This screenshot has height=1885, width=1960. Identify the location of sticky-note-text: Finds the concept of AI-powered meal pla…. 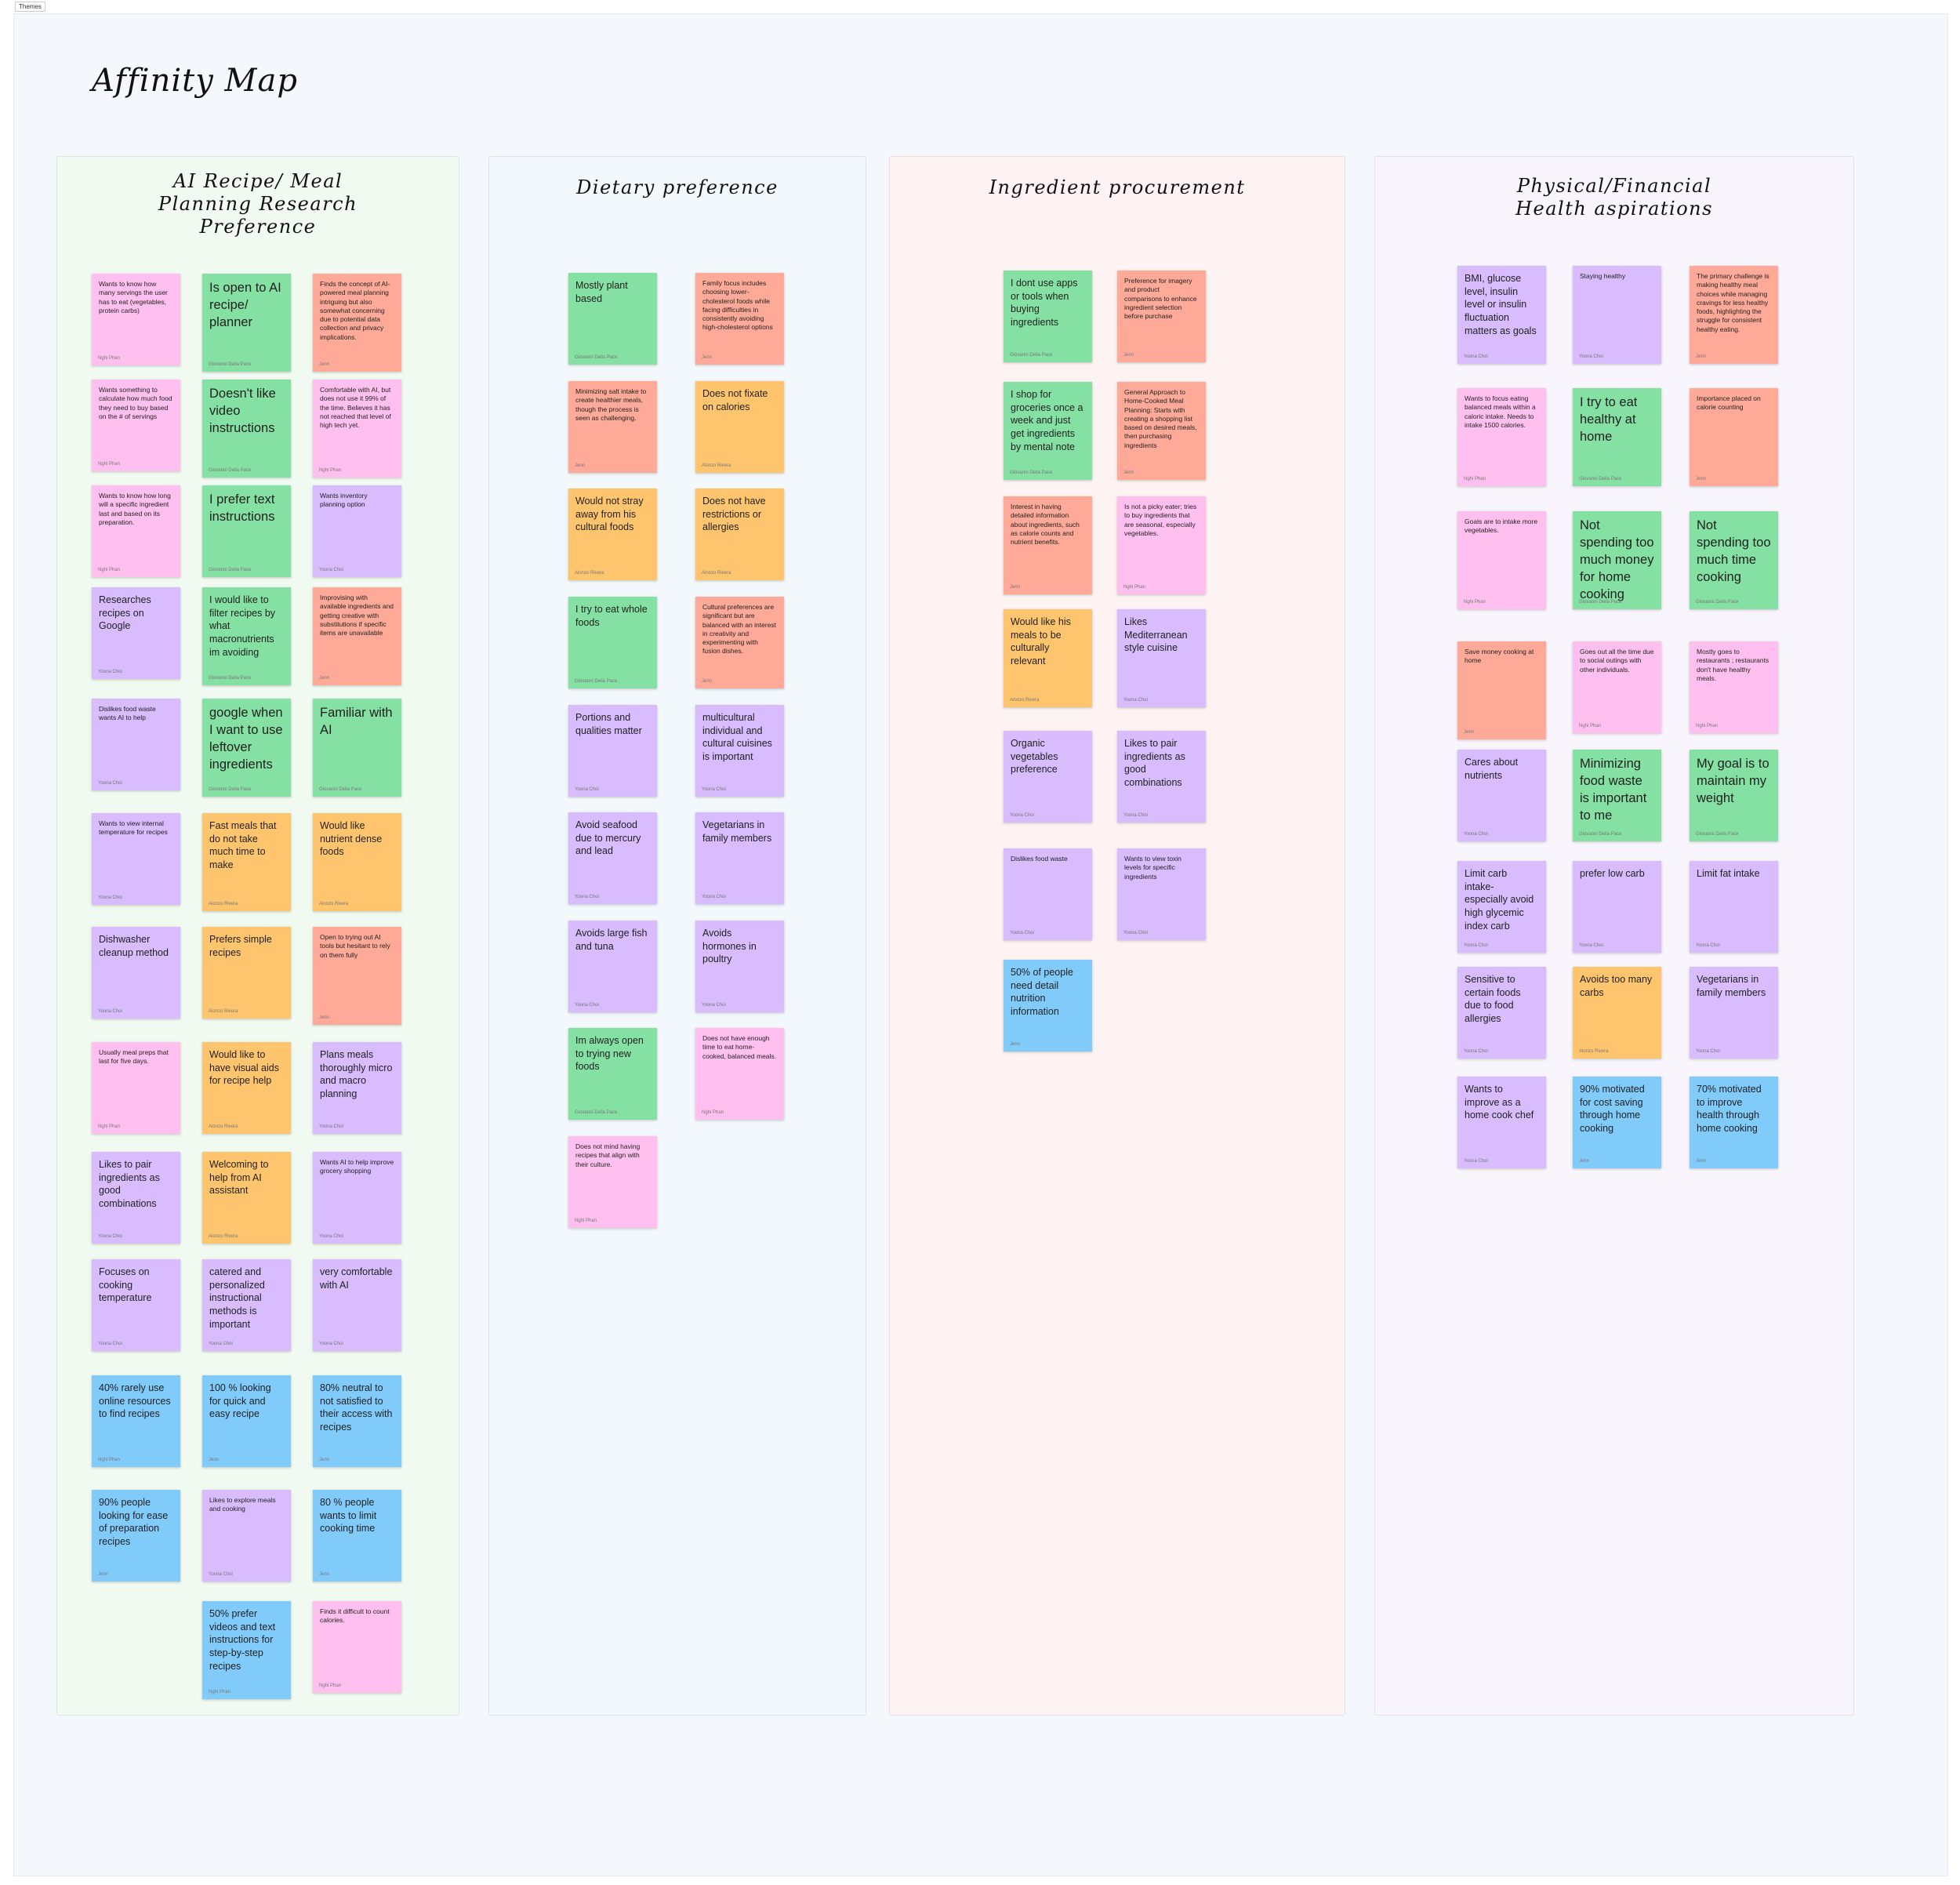
(355, 310).